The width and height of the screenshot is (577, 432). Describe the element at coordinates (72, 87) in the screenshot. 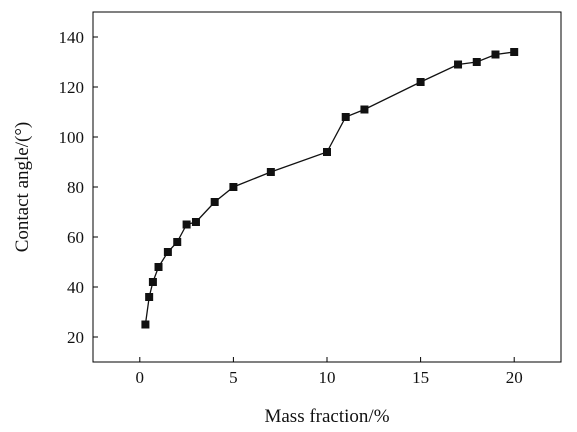

I see `y-tick-label: 120` at that location.